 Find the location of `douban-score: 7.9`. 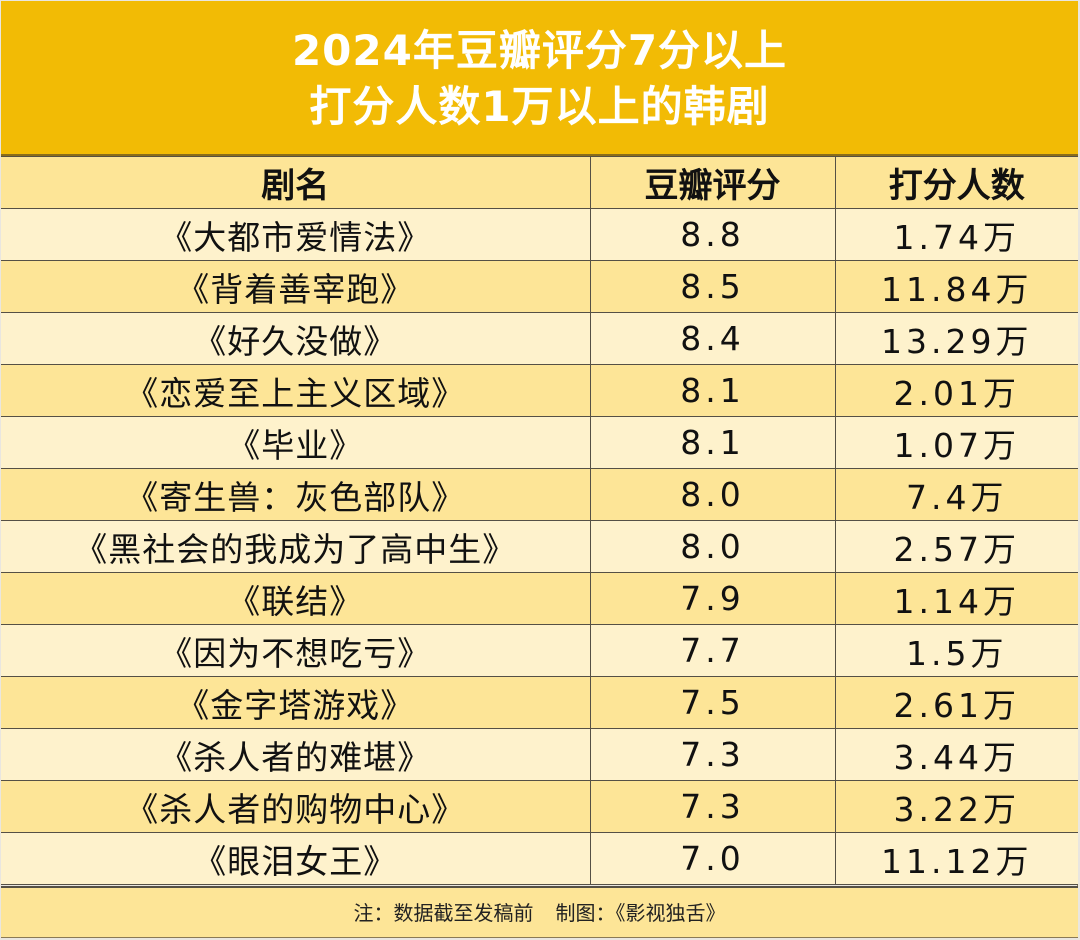

douban-score: 7.9 is located at coordinates (712, 598).